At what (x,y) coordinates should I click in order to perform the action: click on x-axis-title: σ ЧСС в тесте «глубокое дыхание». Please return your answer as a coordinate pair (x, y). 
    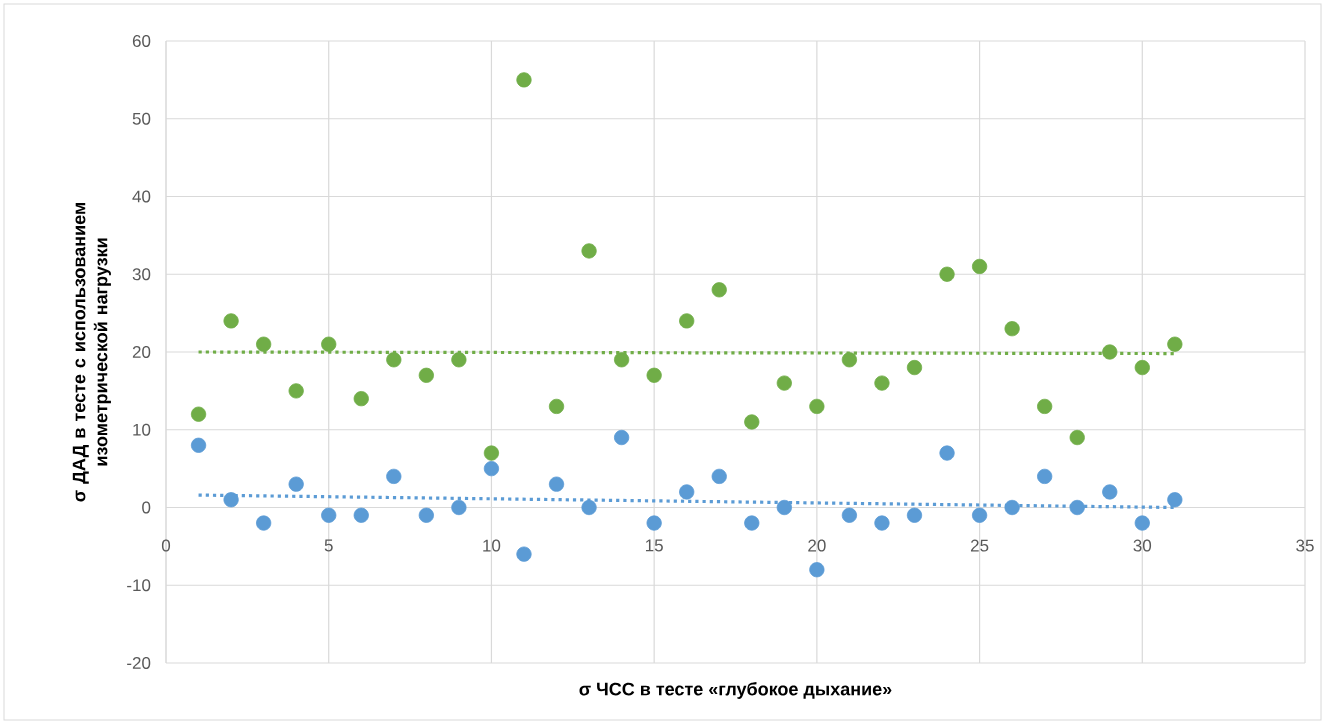
    Looking at the image, I should click on (735, 690).